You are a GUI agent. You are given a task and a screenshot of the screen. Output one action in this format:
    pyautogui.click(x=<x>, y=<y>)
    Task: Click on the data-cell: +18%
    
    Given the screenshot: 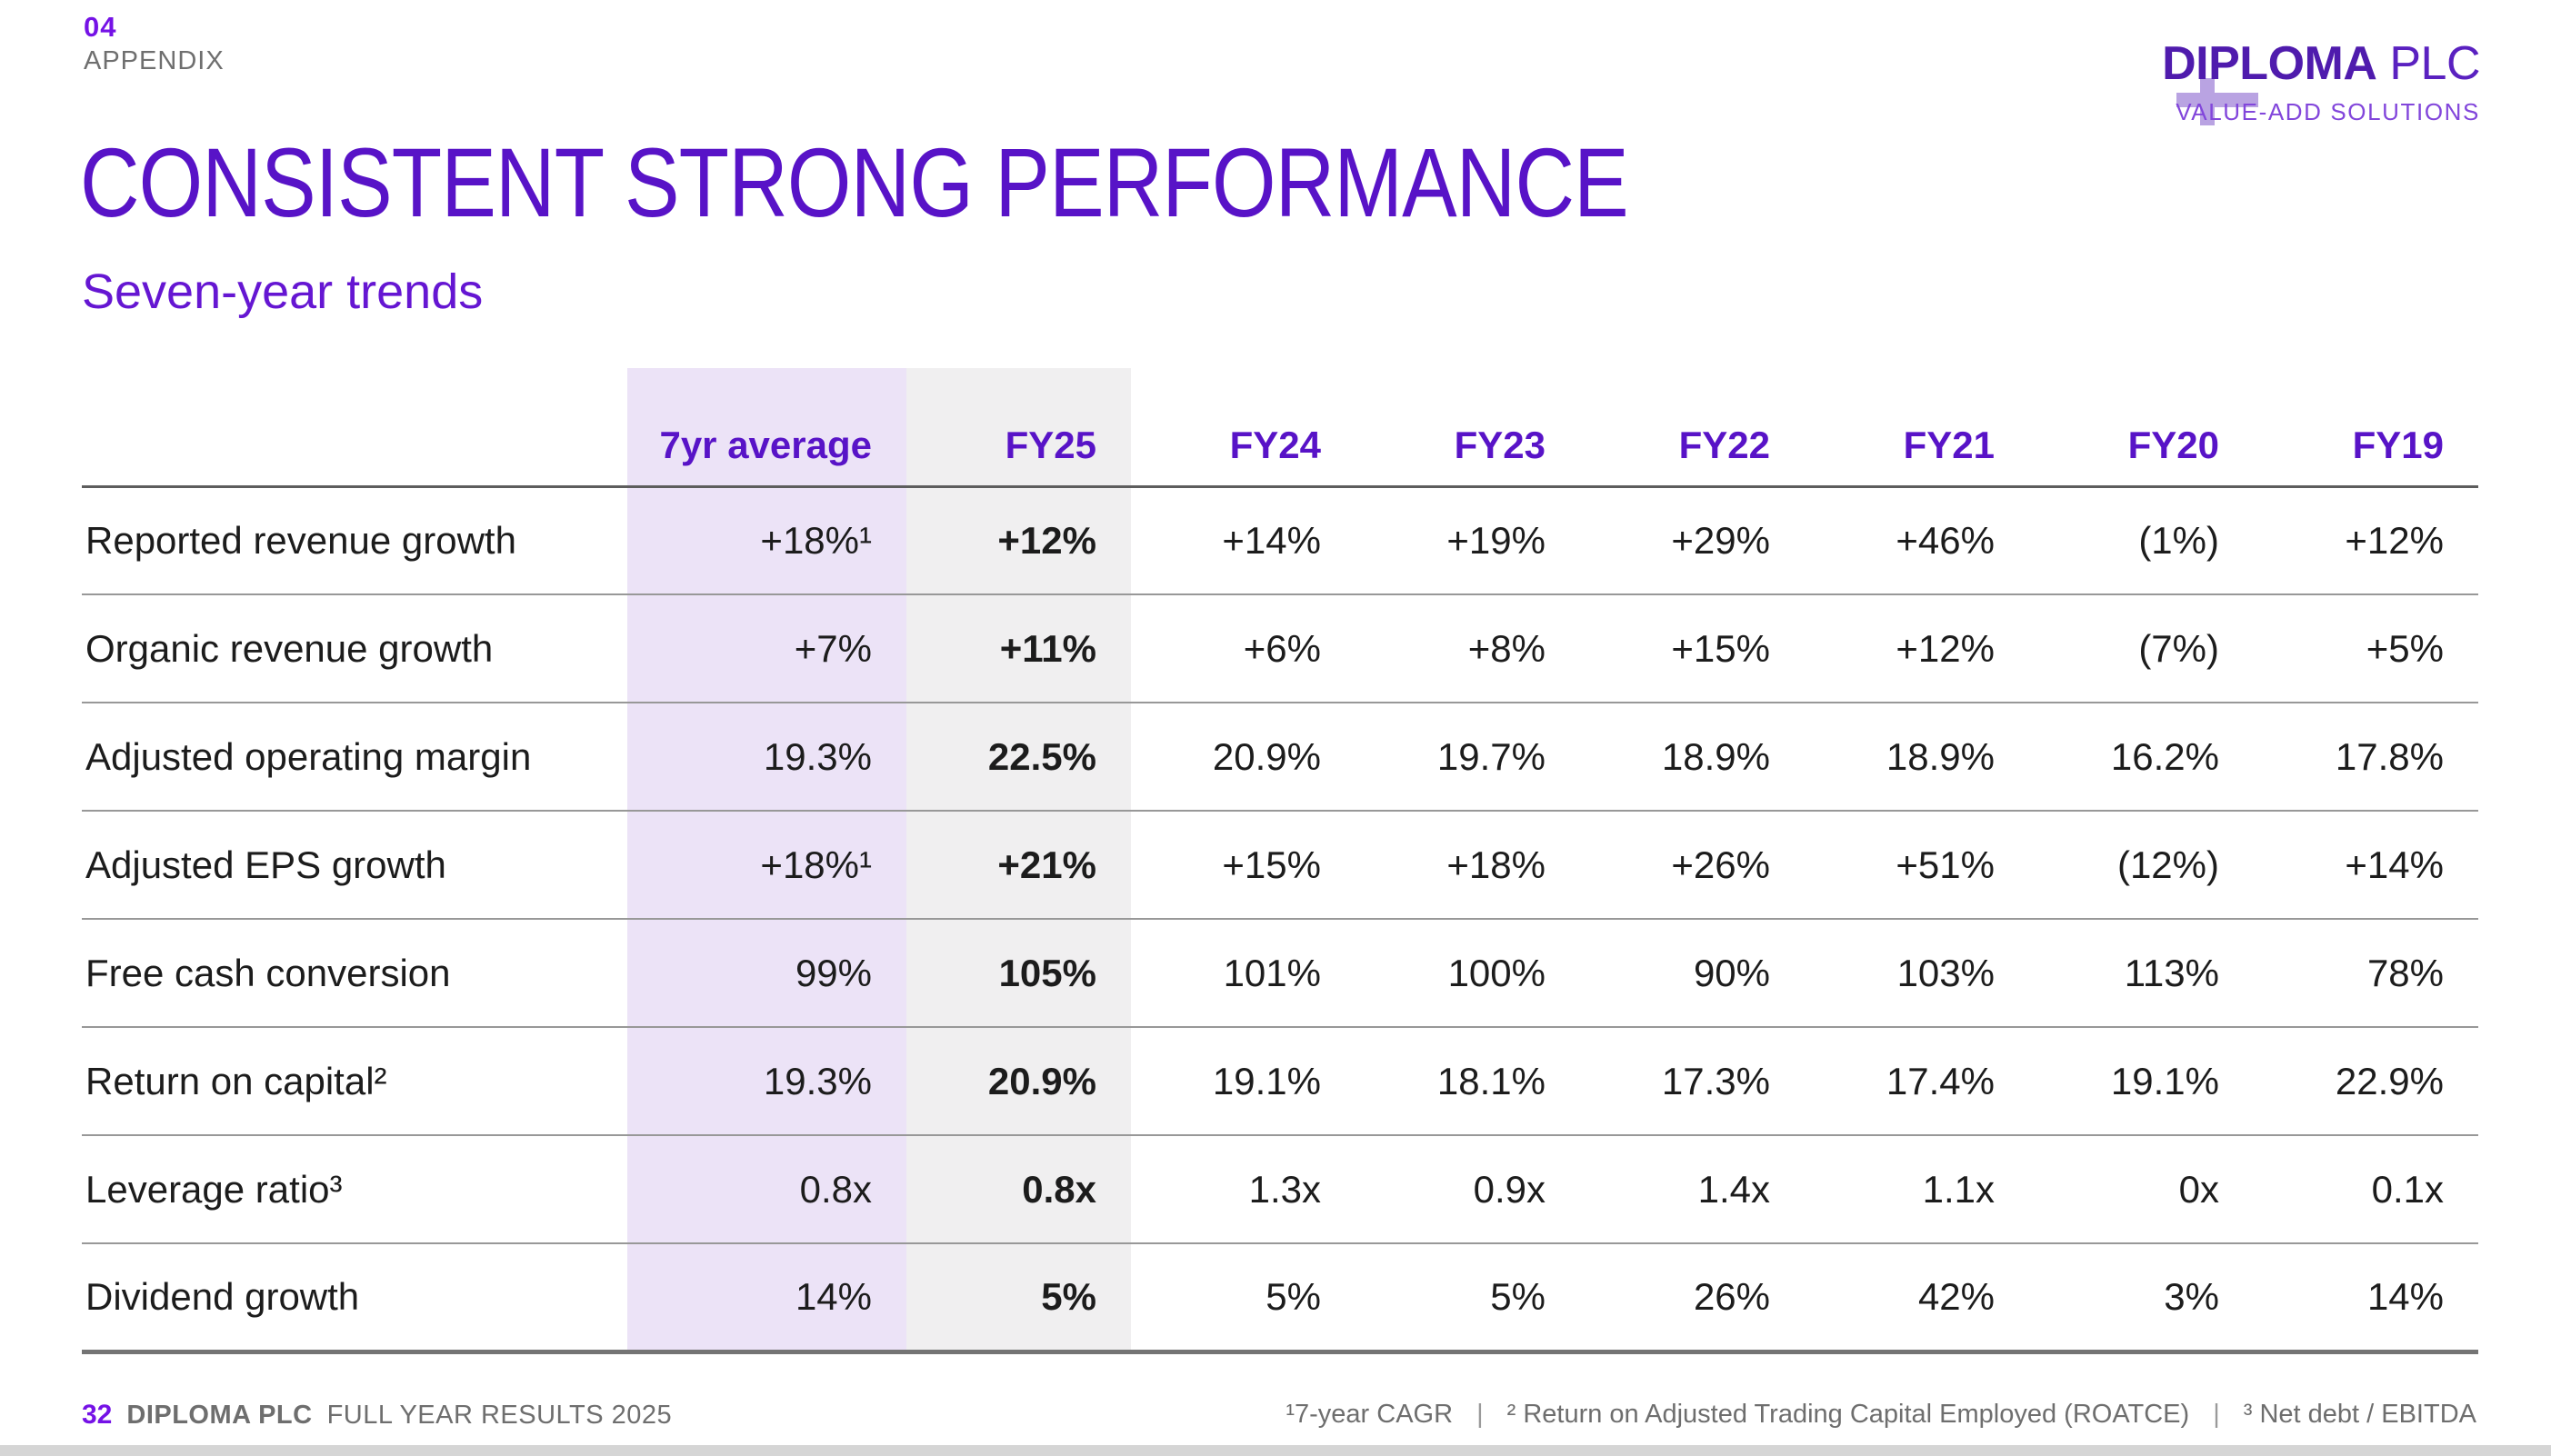 What is the action you would take?
    pyautogui.click(x=1468, y=866)
    